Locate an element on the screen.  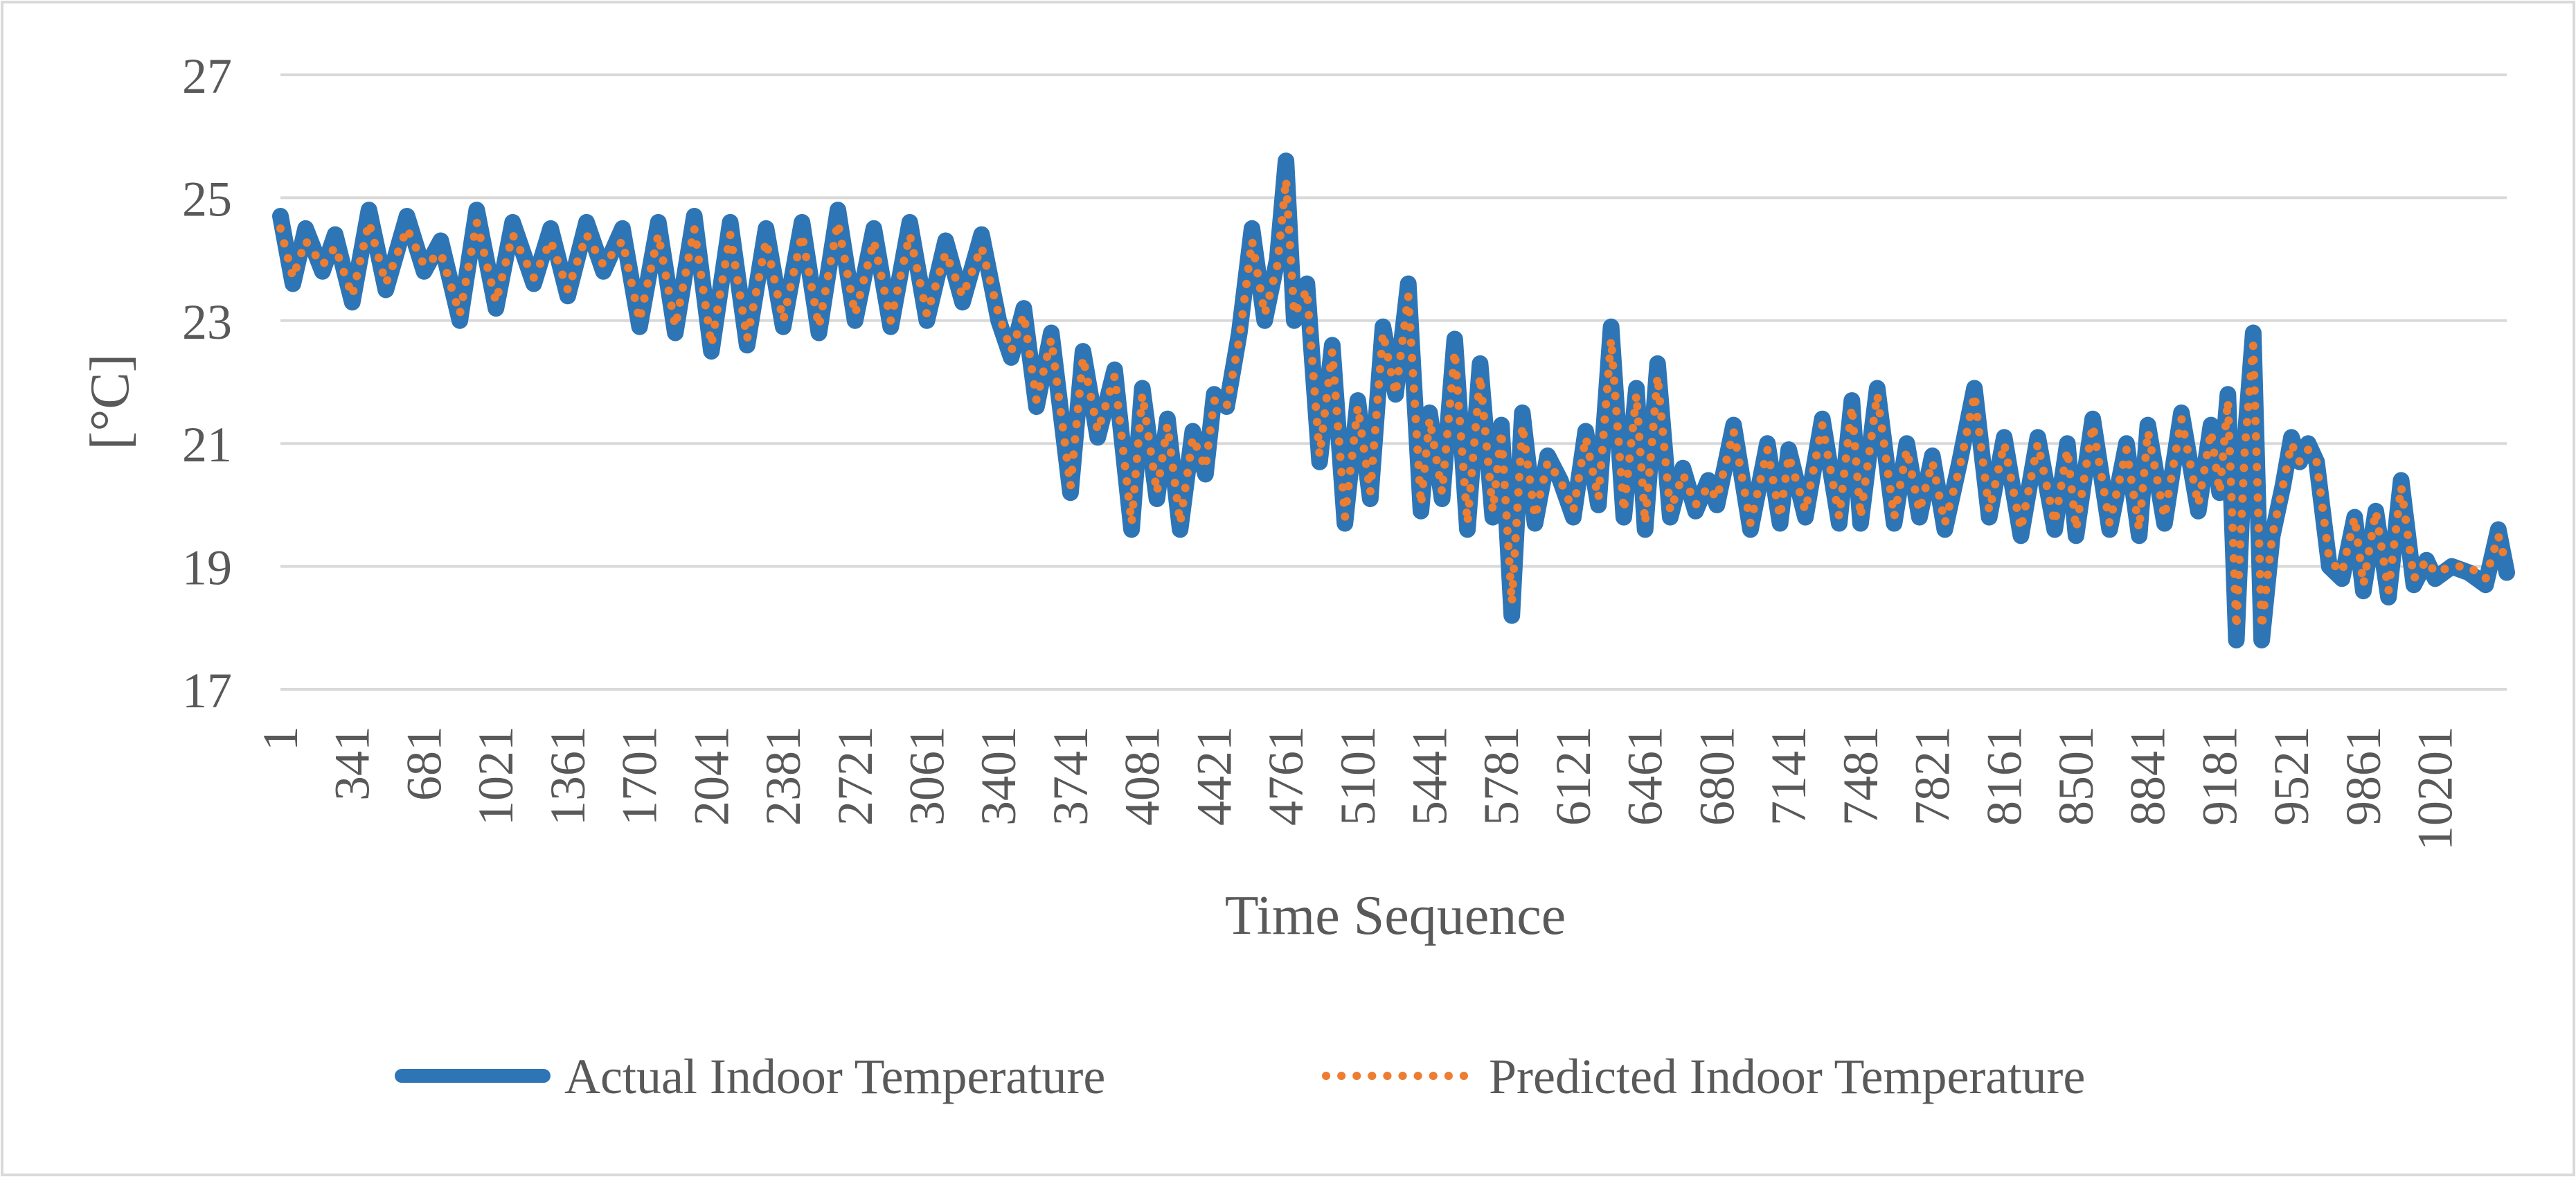
x-tick-label: 4761 is located at coordinates (1286, 776).